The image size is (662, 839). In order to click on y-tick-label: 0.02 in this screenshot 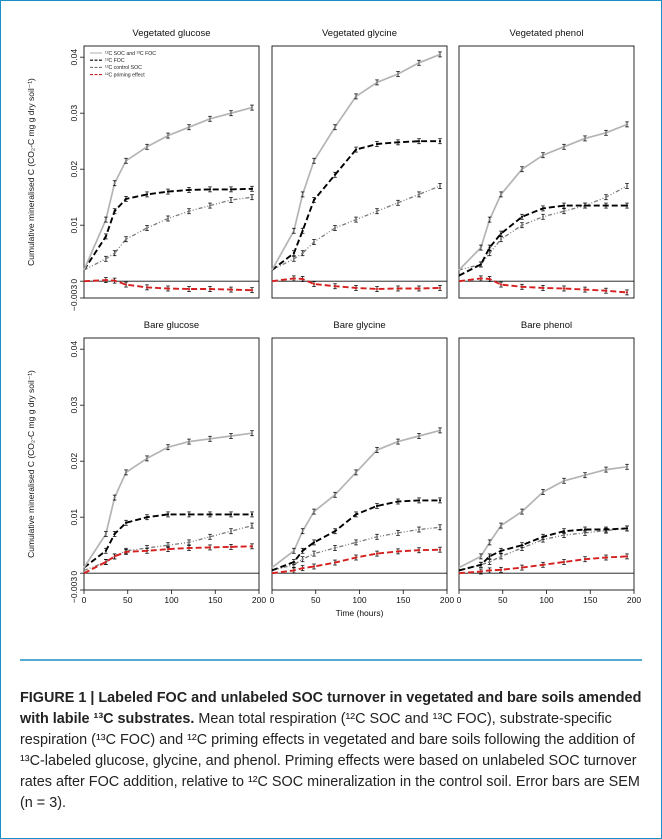, I will do `click(74, 461)`.